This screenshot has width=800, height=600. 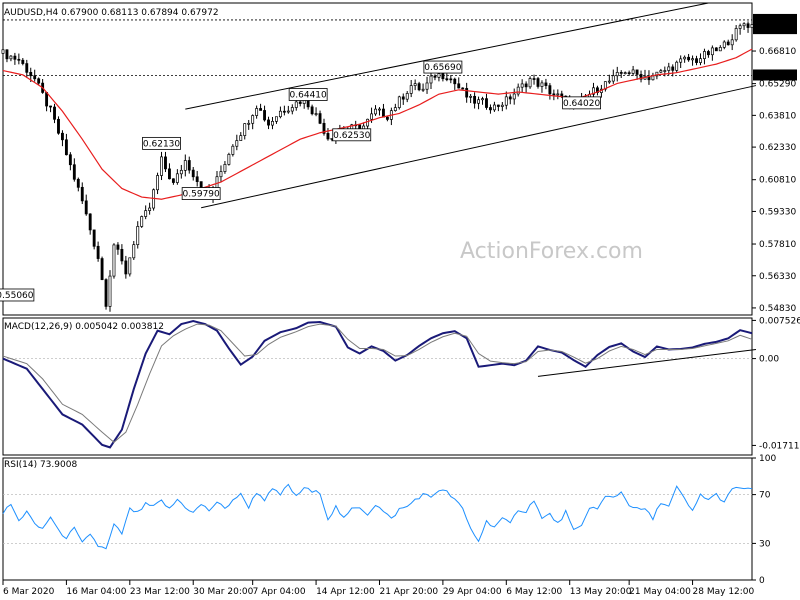 What do you see at coordinates (724, 592) in the screenshot?
I see `time-axis-label: 28 May 12:00` at bounding box center [724, 592].